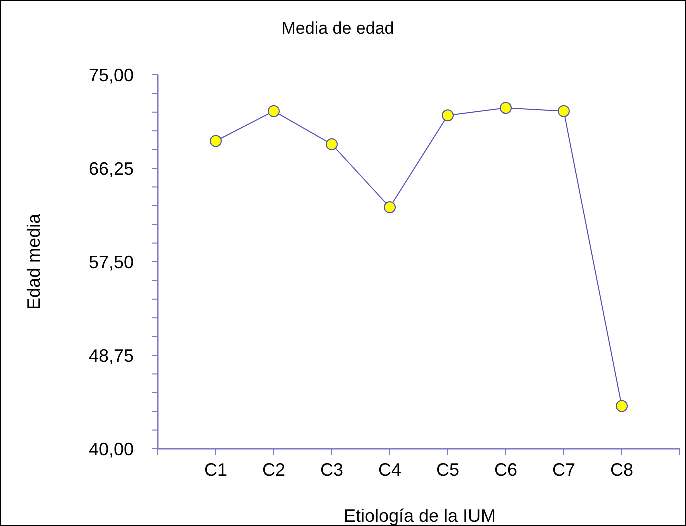 The width and height of the screenshot is (686, 526). I want to click on y-tick-label: 57,50, so click(111, 262).